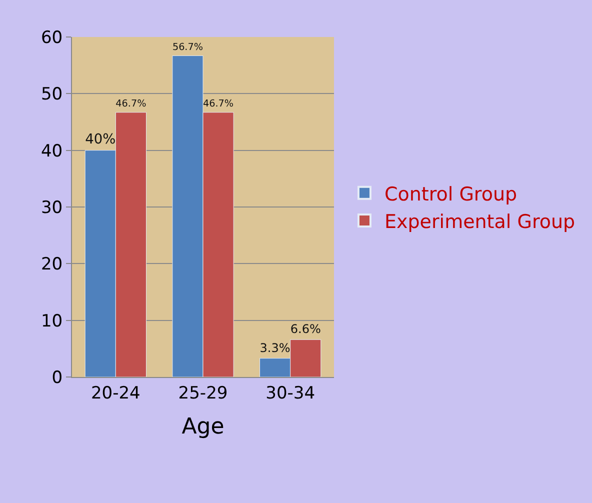 The height and width of the screenshot is (503, 592). I want to click on y-tick-label: 20, so click(51, 264).